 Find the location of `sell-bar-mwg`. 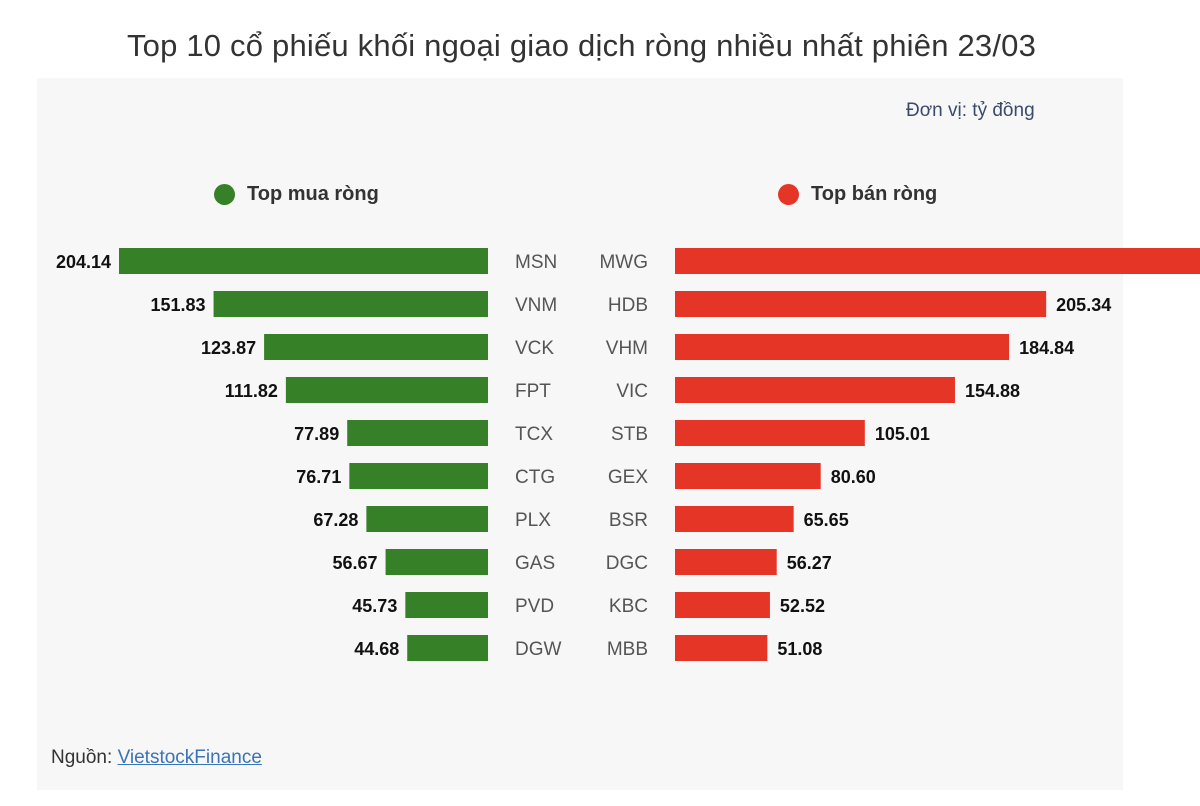

sell-bar-mwg is located at coordinates (937, 261).